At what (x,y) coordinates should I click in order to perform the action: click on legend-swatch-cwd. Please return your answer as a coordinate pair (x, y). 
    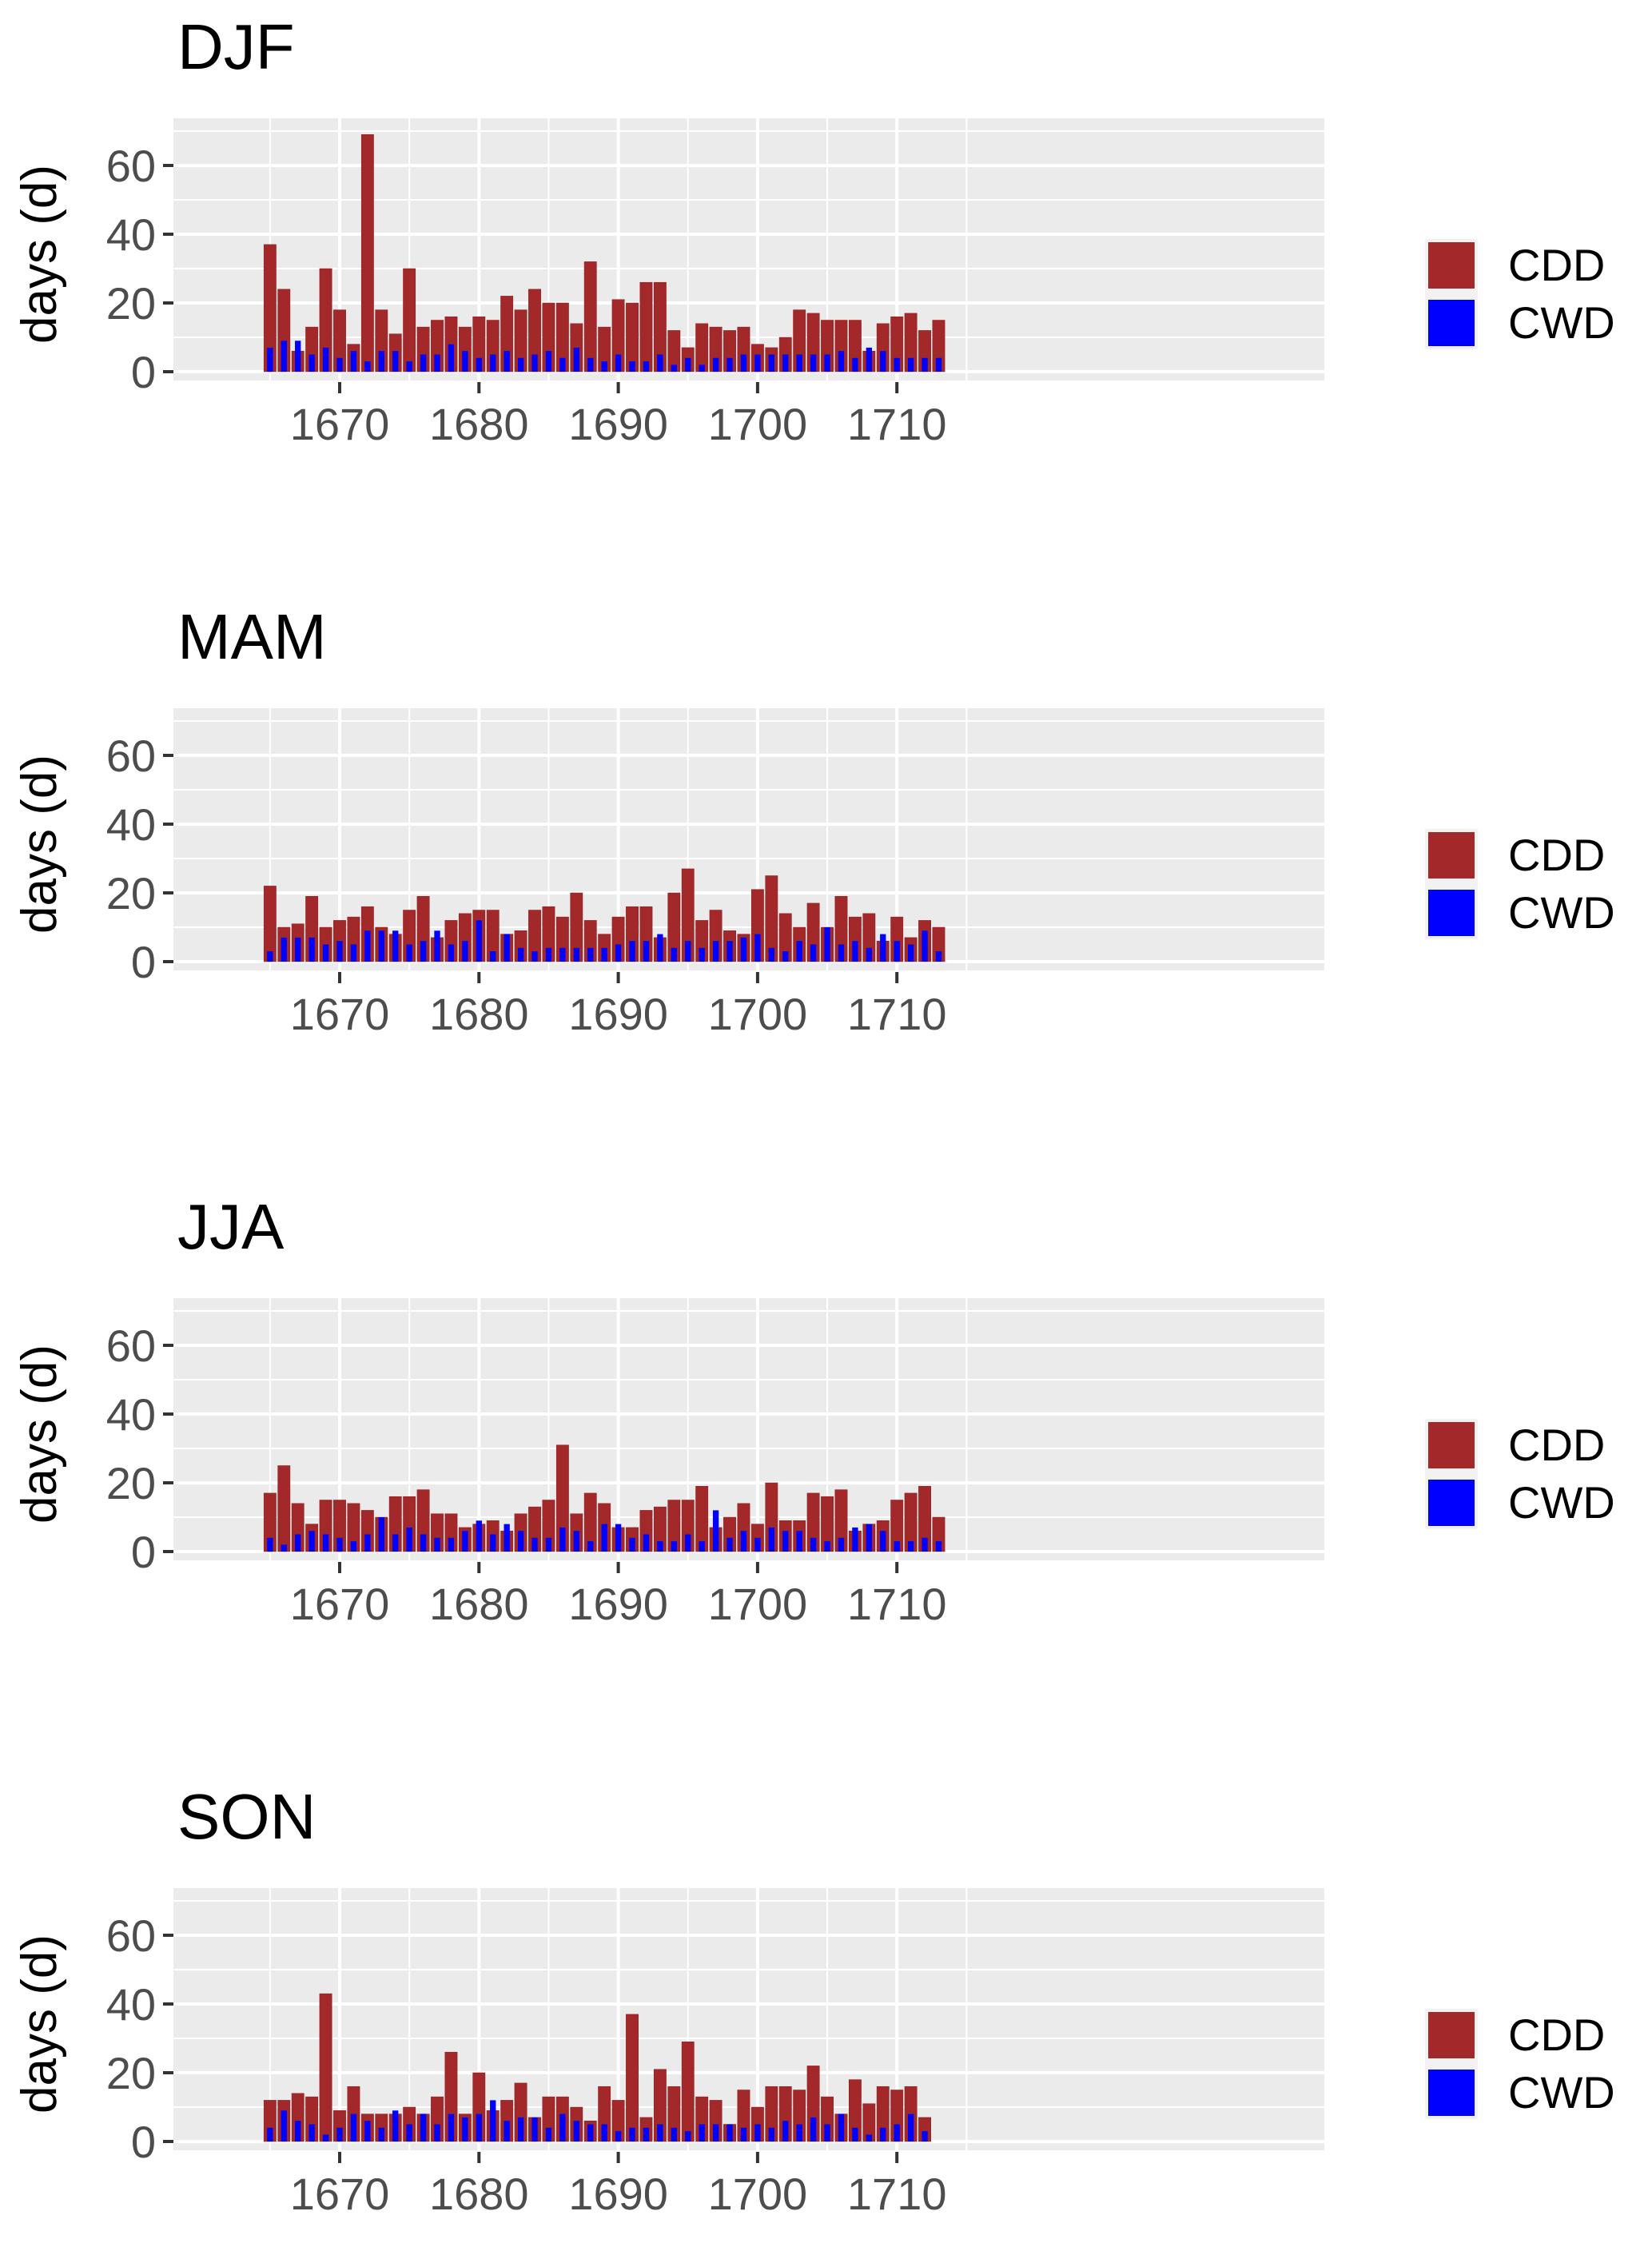
    Looking at the image, I should click on (1451, 323).